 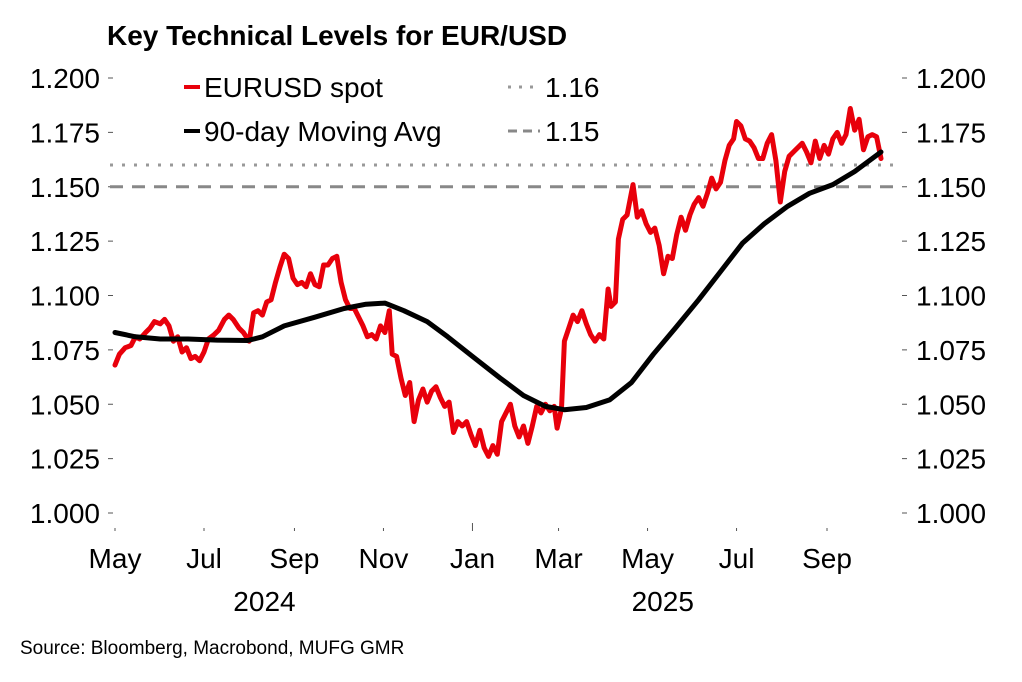 What do you see at coordinates (65, 296) in the screenshot?
I see `y-tick-label-left: 1.100` at bounding box center [65, 296].